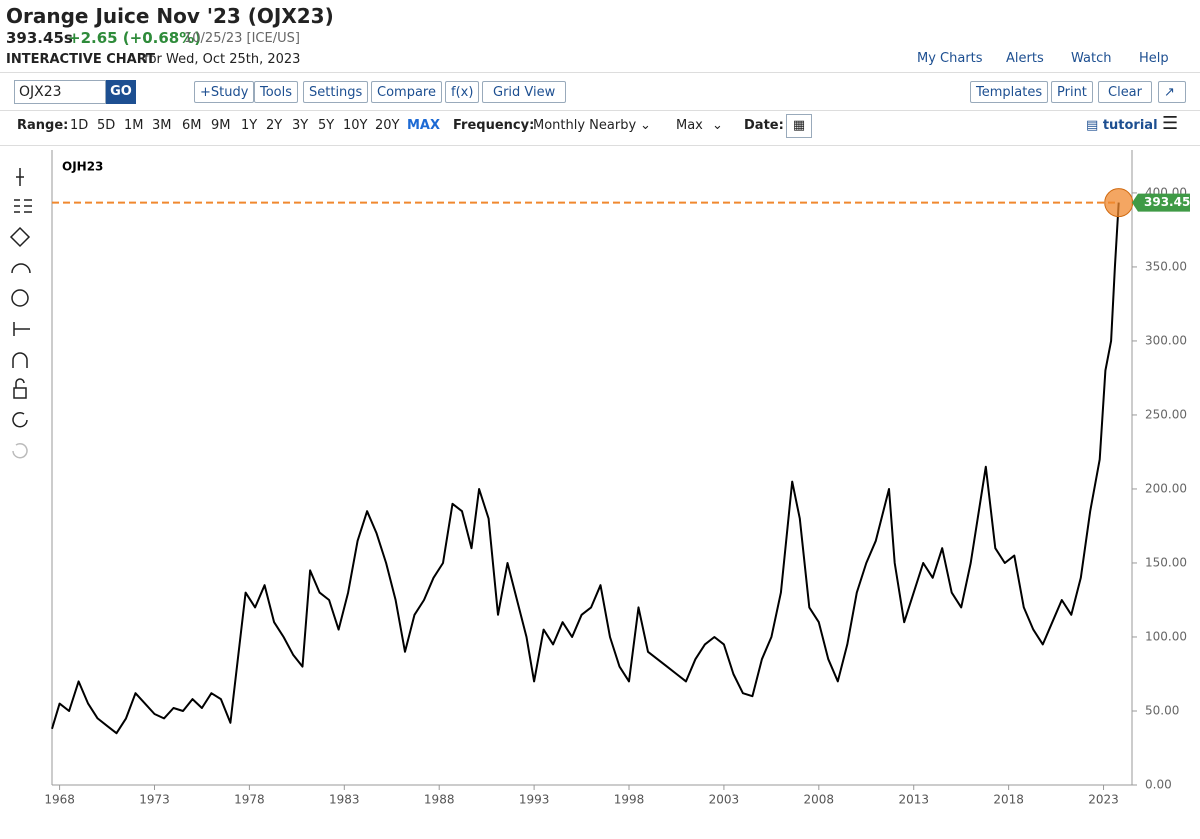 This screenshot has width=1200, height=839. I want to click on calendar-button: ▦, so click(799, 126).